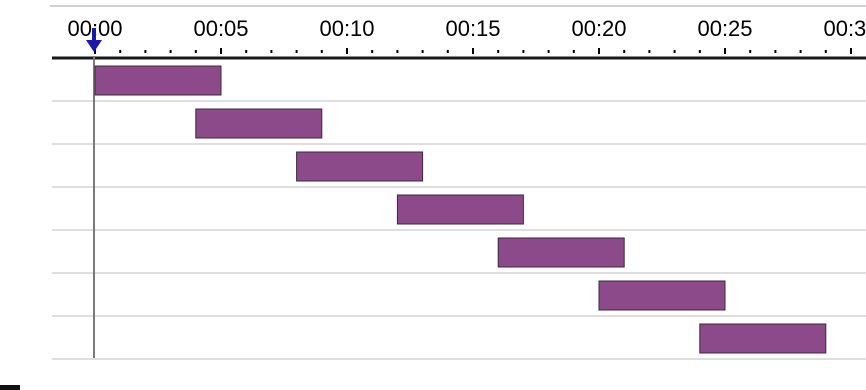  I want to click on ruler-tick-label: 00:30, so click(844, 28).